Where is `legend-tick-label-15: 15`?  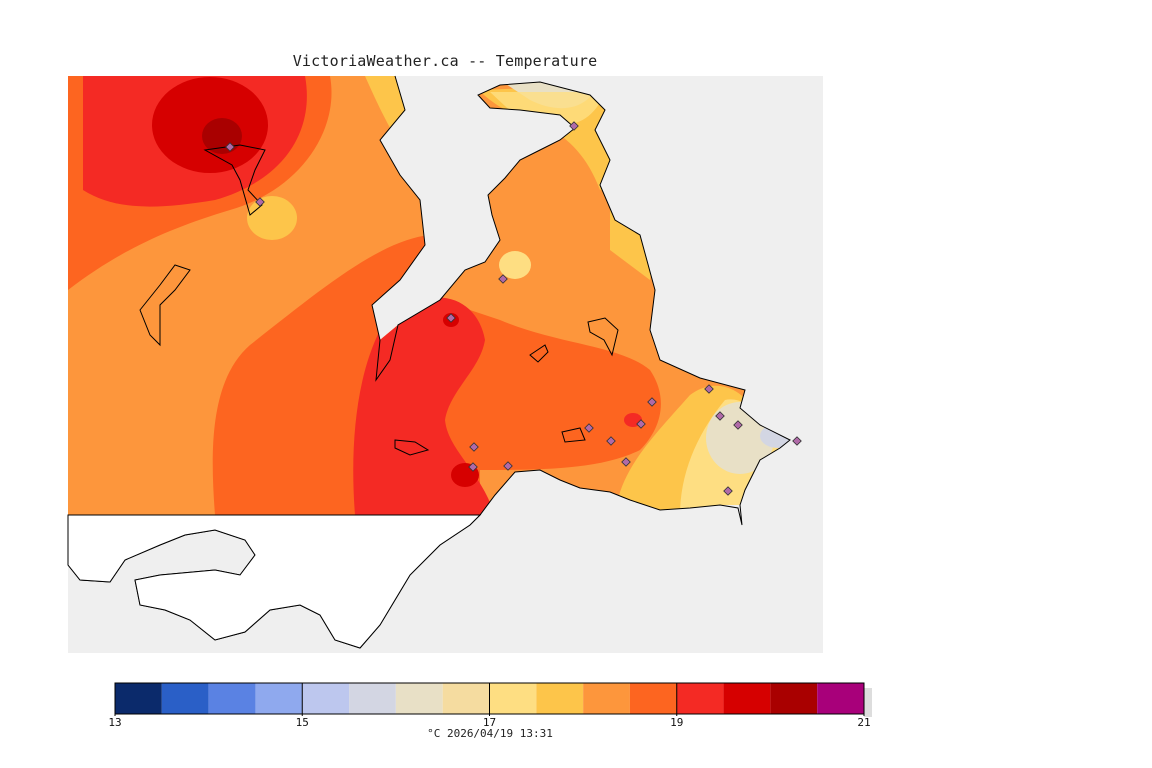
legend-tick-label-15: 15 is located at coordinates (302, 722).